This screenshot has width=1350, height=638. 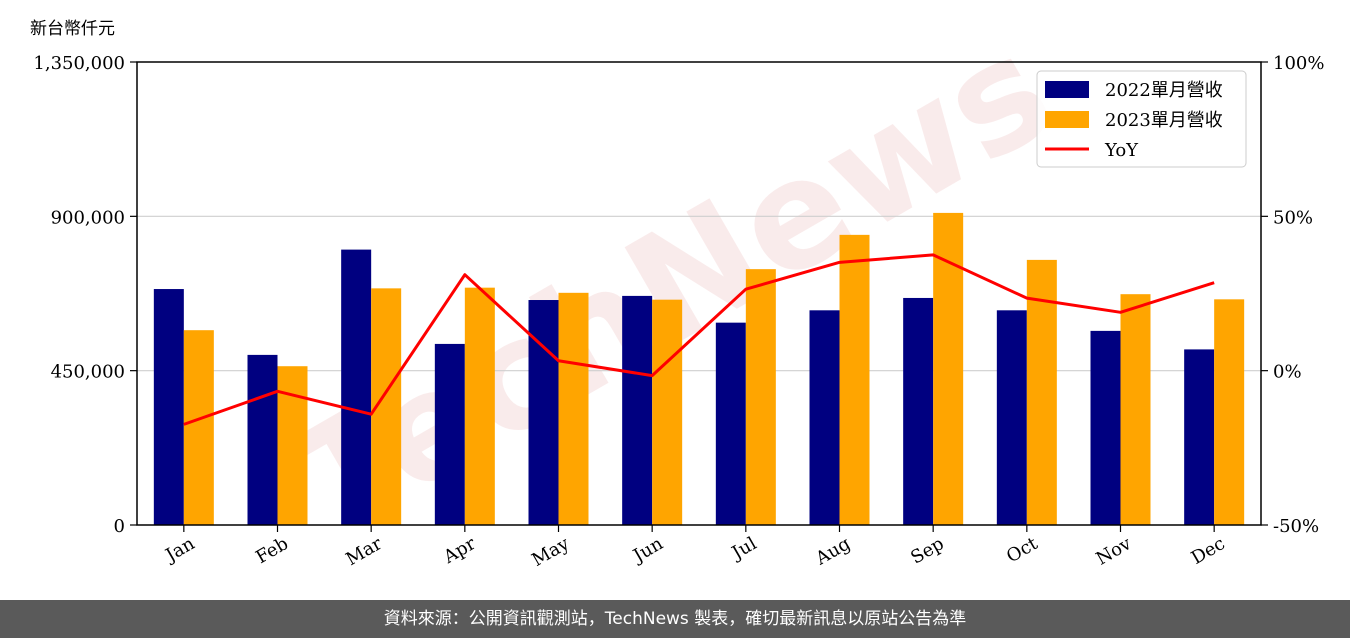 What do you see at coordinates (1114, 551) in the screenshot?
I see `x-tick-label: Nov` at bounding box center [1114, 551].